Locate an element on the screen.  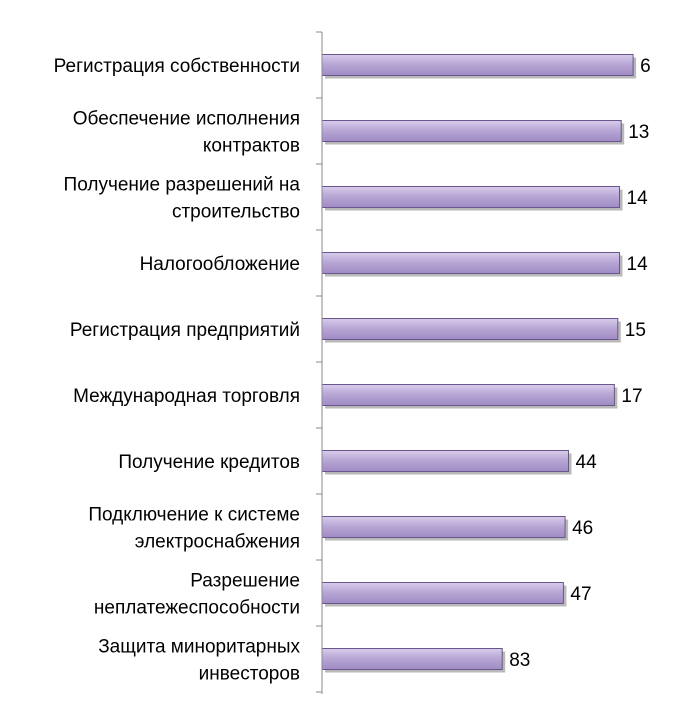
category-label: Получение разрешений на is located at coordinates (182, 185).